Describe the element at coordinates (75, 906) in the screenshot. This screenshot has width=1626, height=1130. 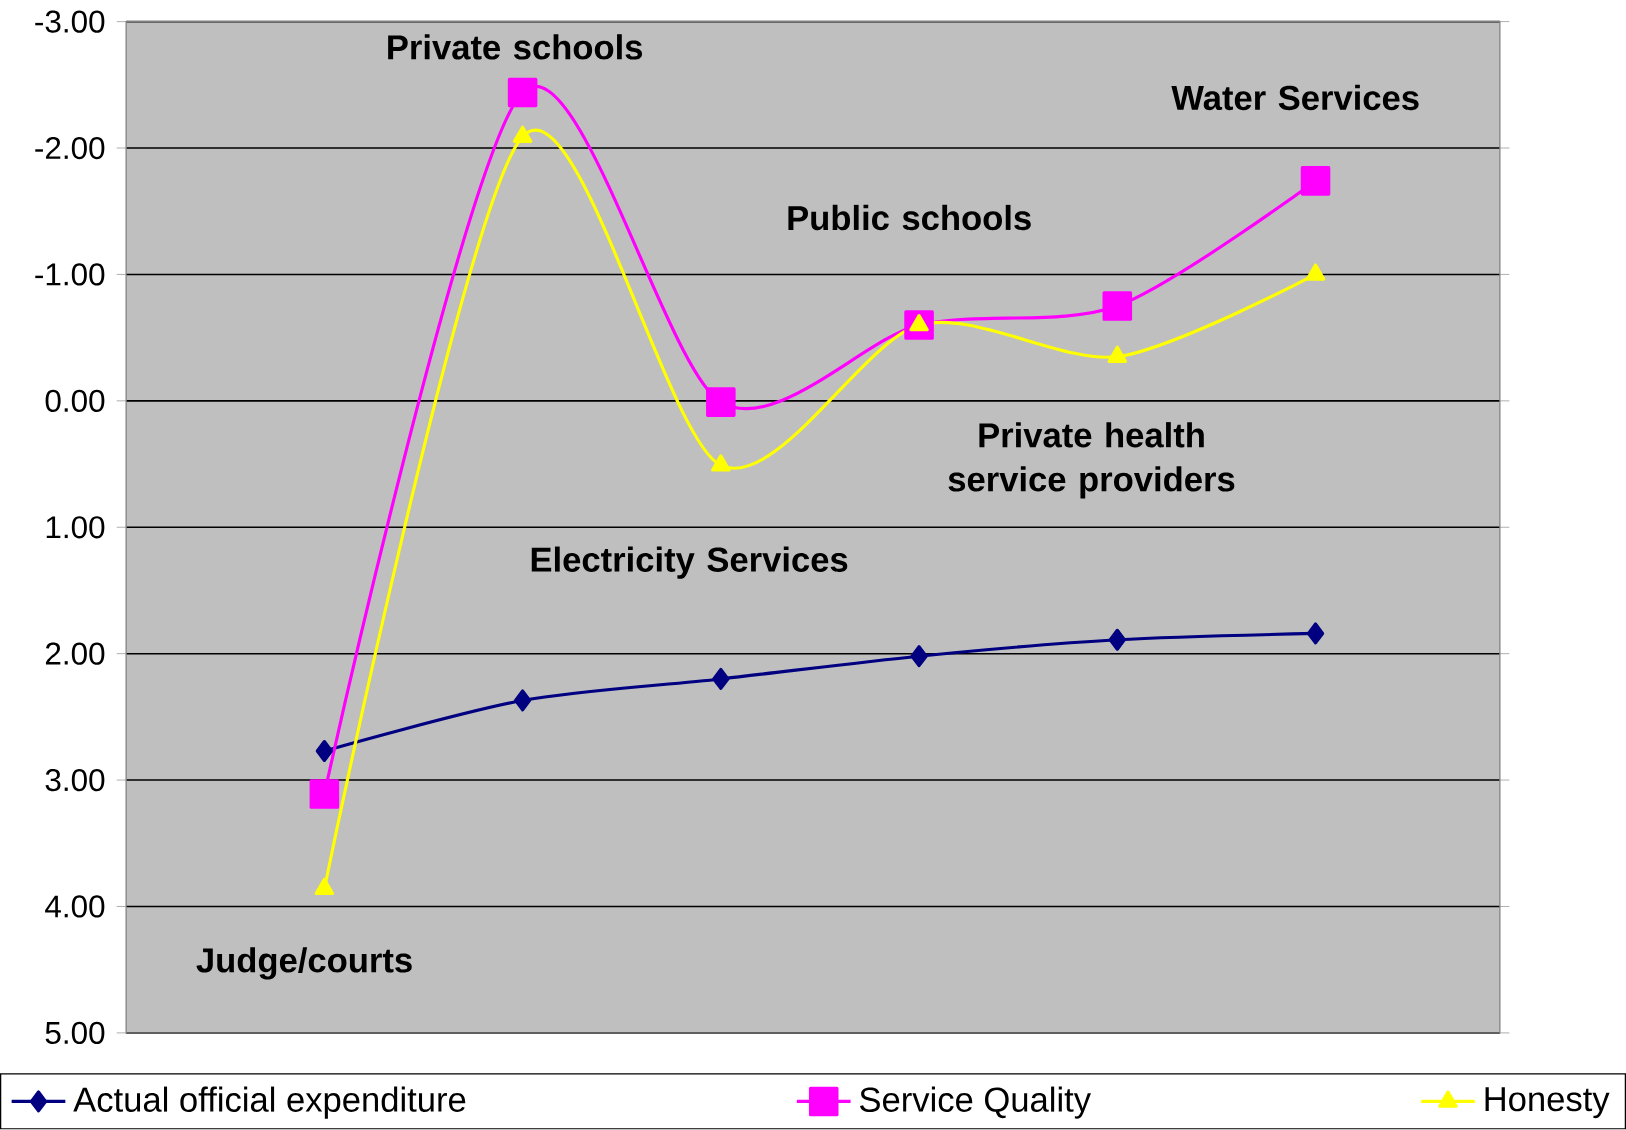
I see `y-tick-label: 4.00` at that location.